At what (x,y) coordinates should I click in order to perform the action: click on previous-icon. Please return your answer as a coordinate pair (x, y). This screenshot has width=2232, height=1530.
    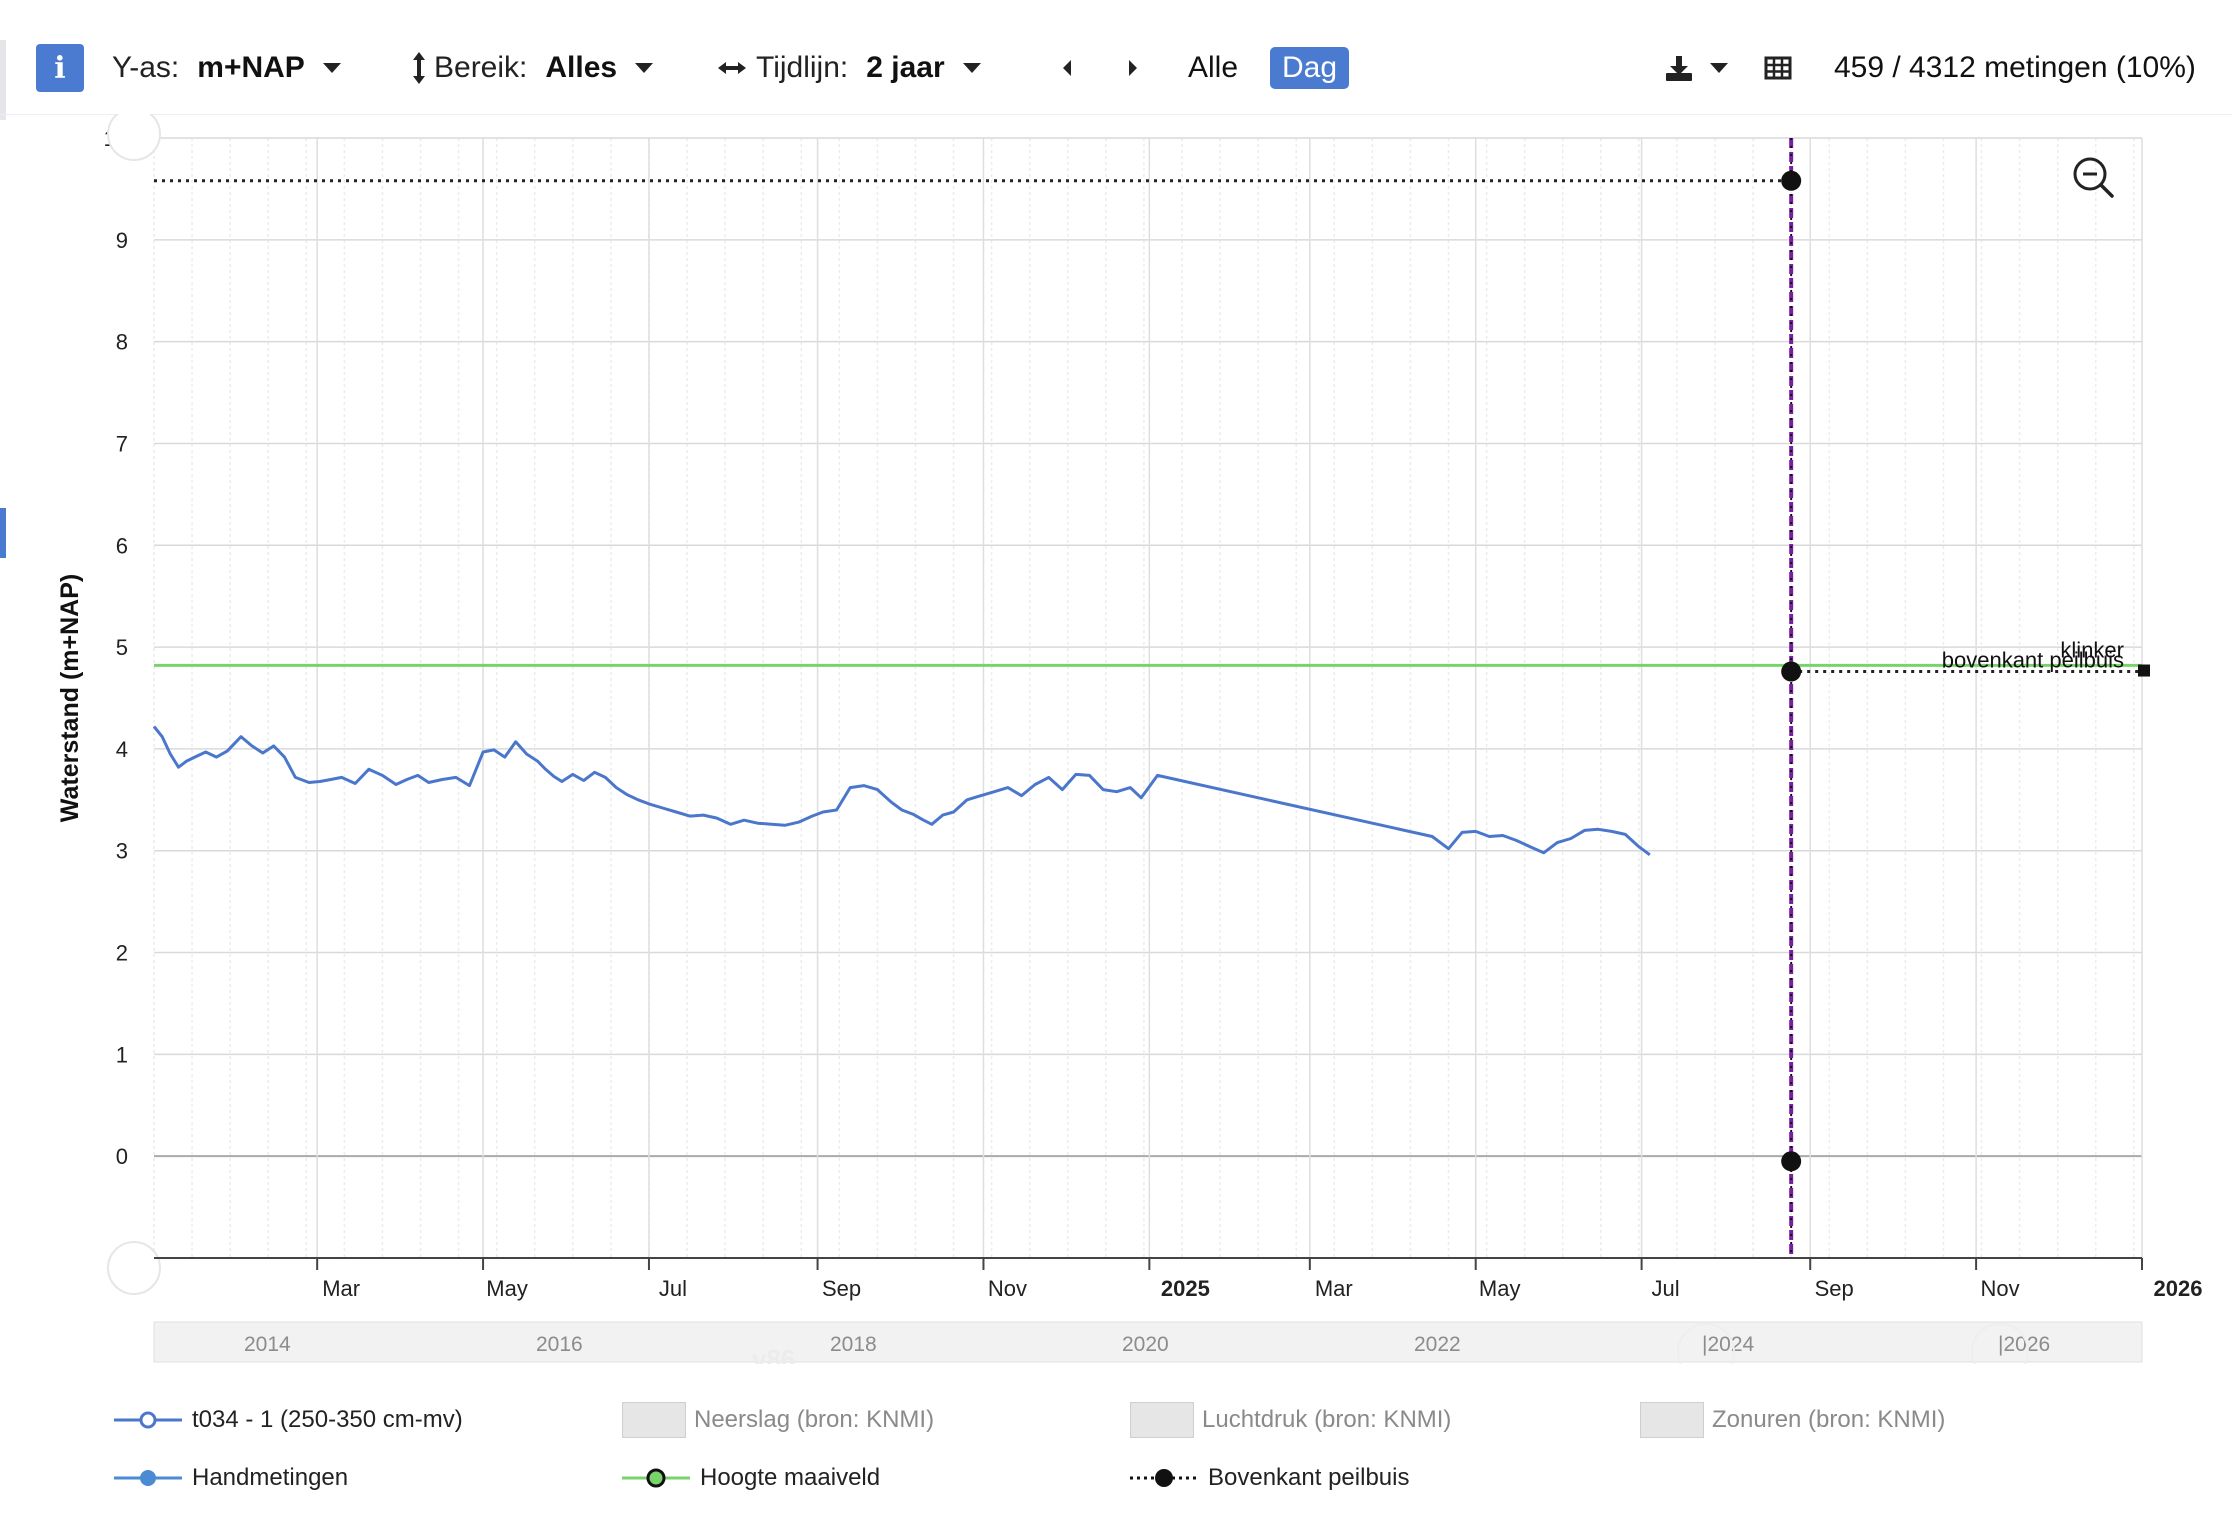
    Looking at the image, I should click on (1067, 68).